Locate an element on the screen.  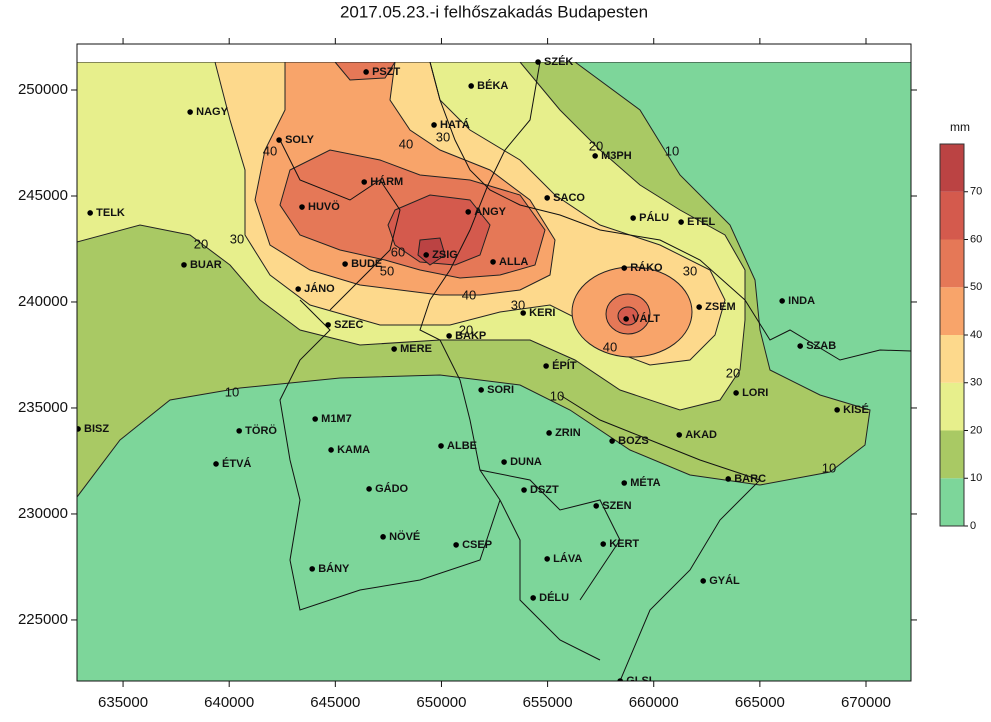
station-label: KAMA is located at coordinates (353, 450).